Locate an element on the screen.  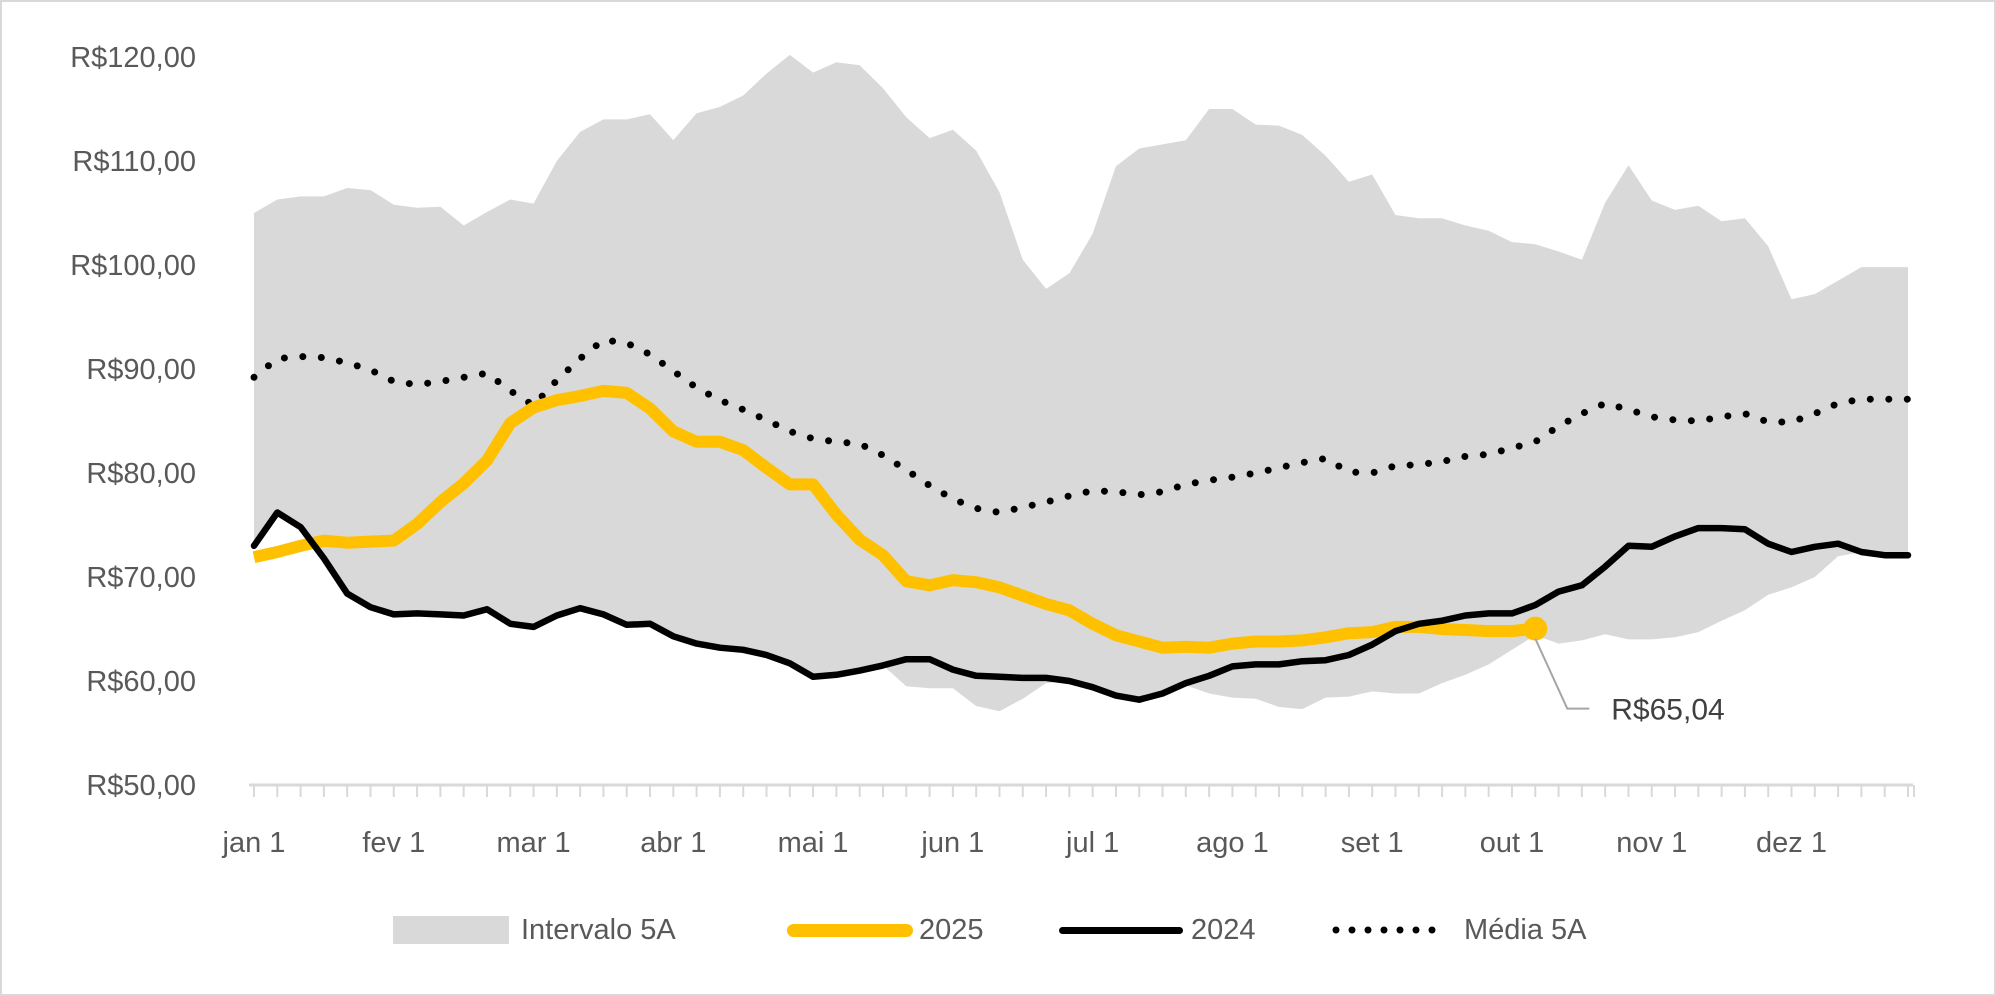
y-tick-label: R$80,00 is located at coordinates (141, 474).